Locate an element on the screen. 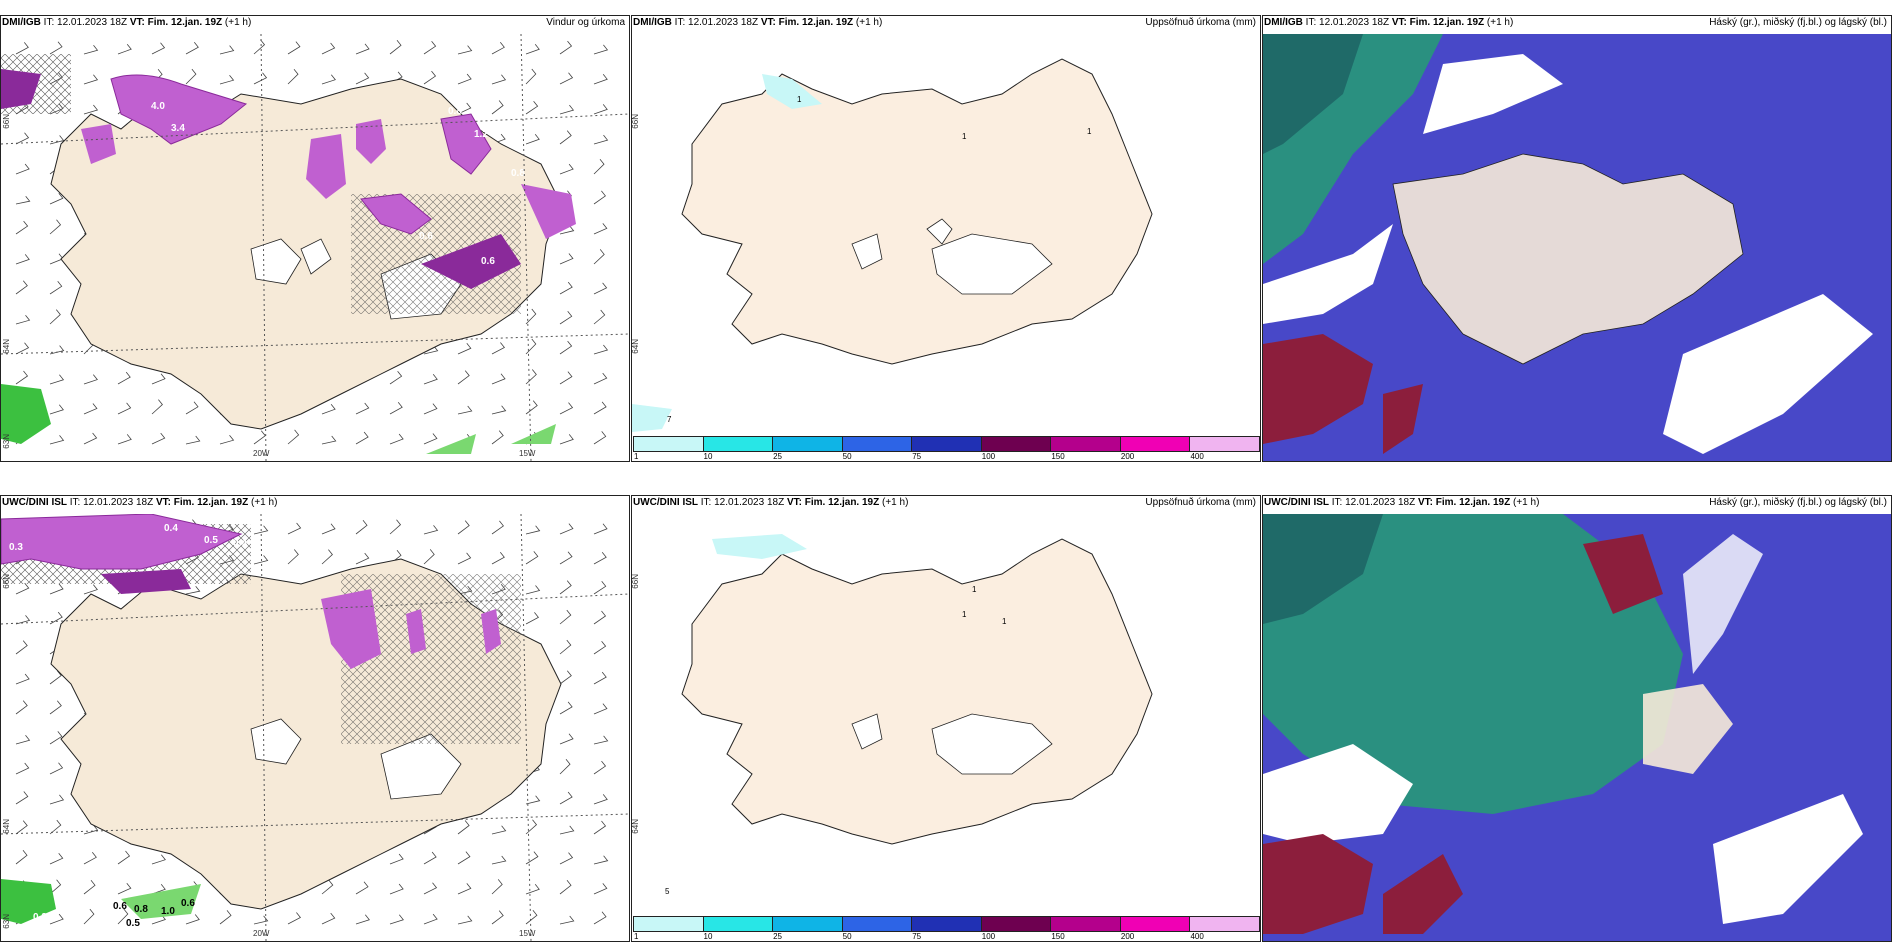 The width and height of the screenshot is (1900, 950). meridian is located at coordinates (263, 247).